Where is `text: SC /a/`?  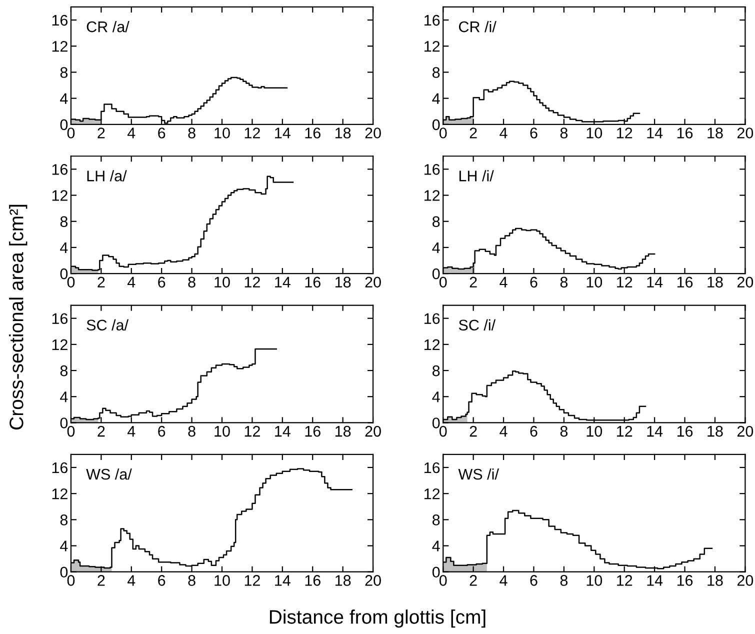
text: SC /a/ is located at coordinates (107, 325).